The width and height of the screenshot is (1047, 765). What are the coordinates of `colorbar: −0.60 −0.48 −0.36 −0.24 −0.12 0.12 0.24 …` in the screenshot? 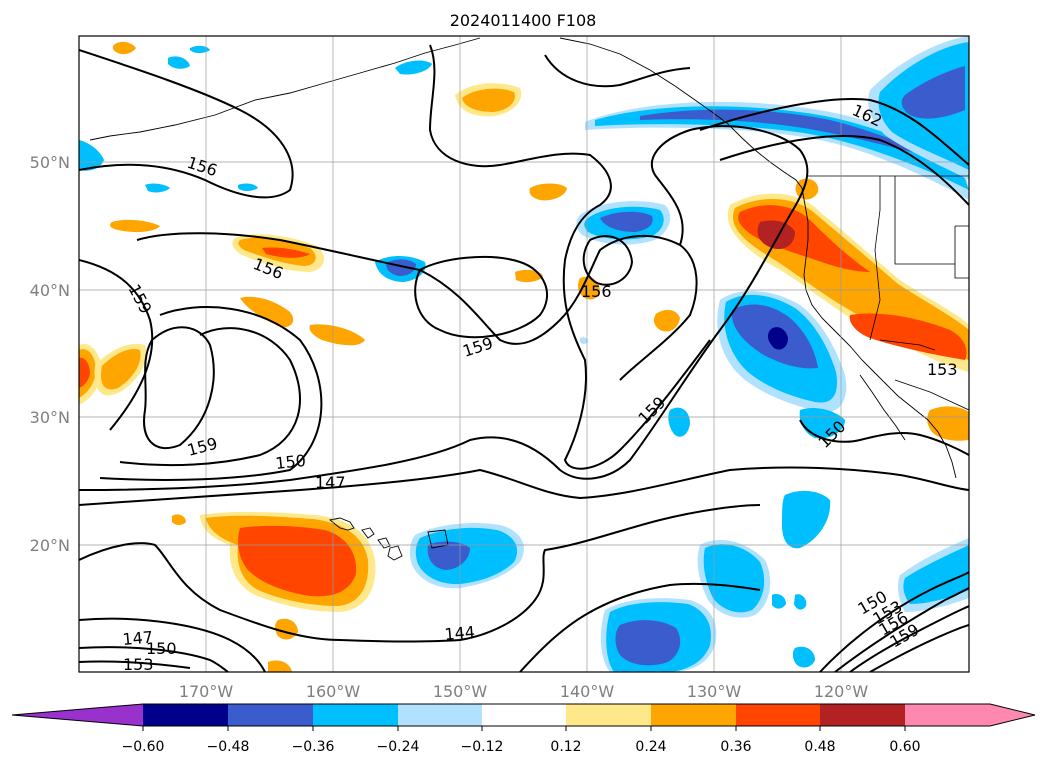 It's located at (523, 729).